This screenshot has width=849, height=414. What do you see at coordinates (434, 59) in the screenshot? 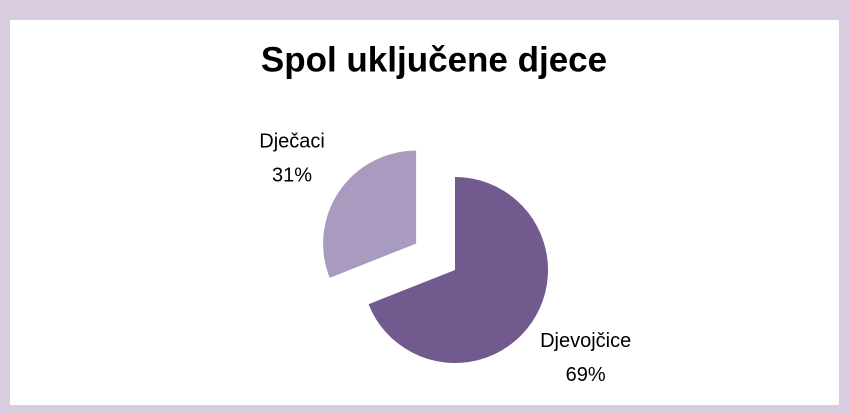
I see `chart-title: Spol uključene djece` at bounding box center [434, 59].